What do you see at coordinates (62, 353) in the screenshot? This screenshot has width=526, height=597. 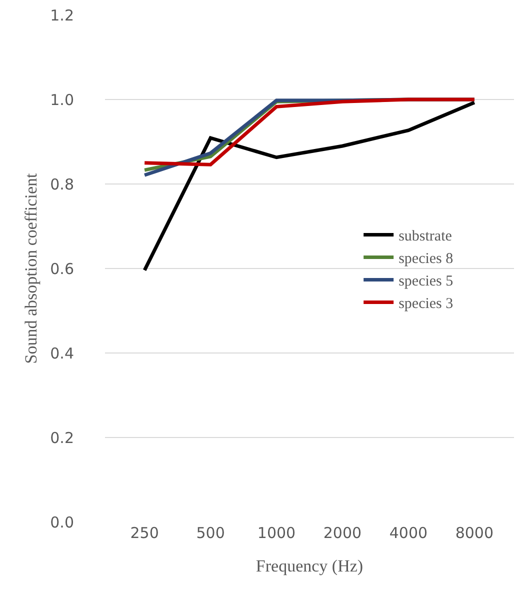 I see `y-tick-label: 0.4` at bounding box center [62, 353].